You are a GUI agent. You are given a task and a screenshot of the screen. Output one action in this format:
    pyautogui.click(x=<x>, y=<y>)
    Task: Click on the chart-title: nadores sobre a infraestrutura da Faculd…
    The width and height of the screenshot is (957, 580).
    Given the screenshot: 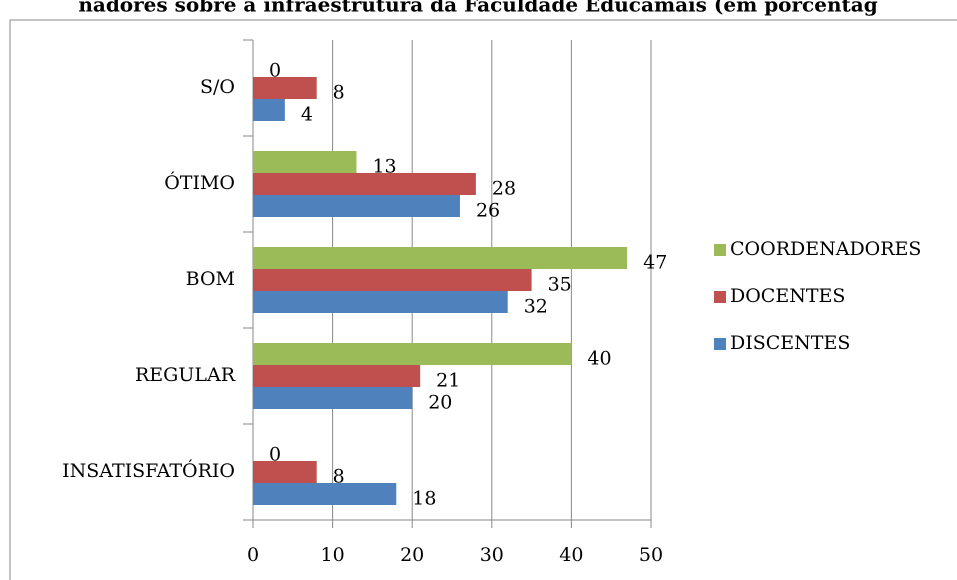 What is the action you would take?
    pyautogui.click(x=477, y=8)
    